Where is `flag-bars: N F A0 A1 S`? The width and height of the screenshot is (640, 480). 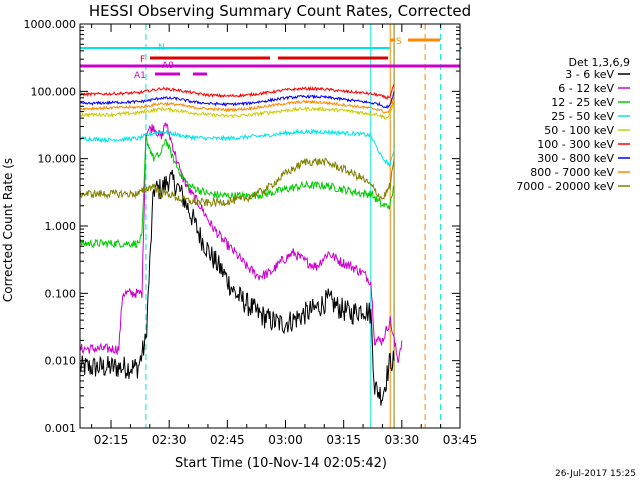
flag-bars: N F A0 A1 S is located at coordinates (271, 59).